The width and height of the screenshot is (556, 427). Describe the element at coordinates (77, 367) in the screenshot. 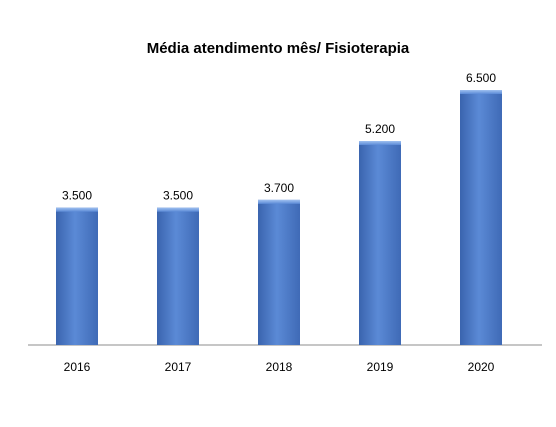

I see `x-tick-label-2016: 2016` at that location.